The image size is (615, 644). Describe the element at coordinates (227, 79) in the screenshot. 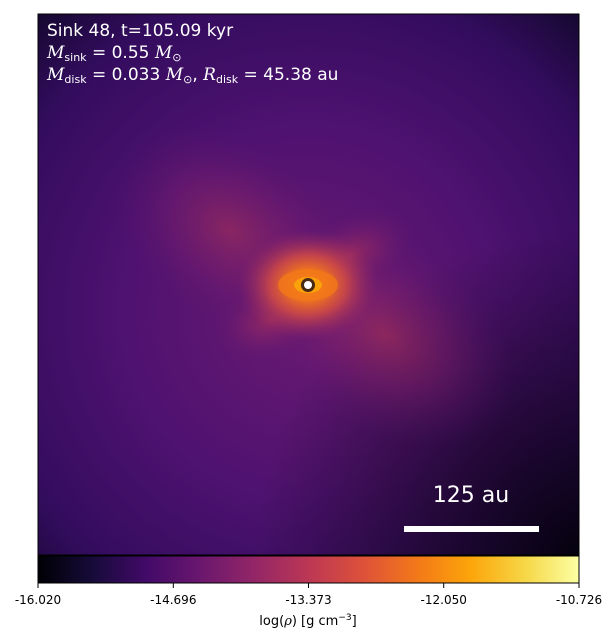

I see `r-disk-sub: disk` at that location.